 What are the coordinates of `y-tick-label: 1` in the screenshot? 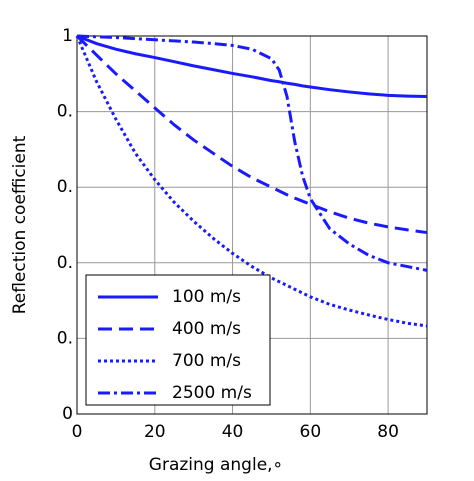 It's located at (67, 36).